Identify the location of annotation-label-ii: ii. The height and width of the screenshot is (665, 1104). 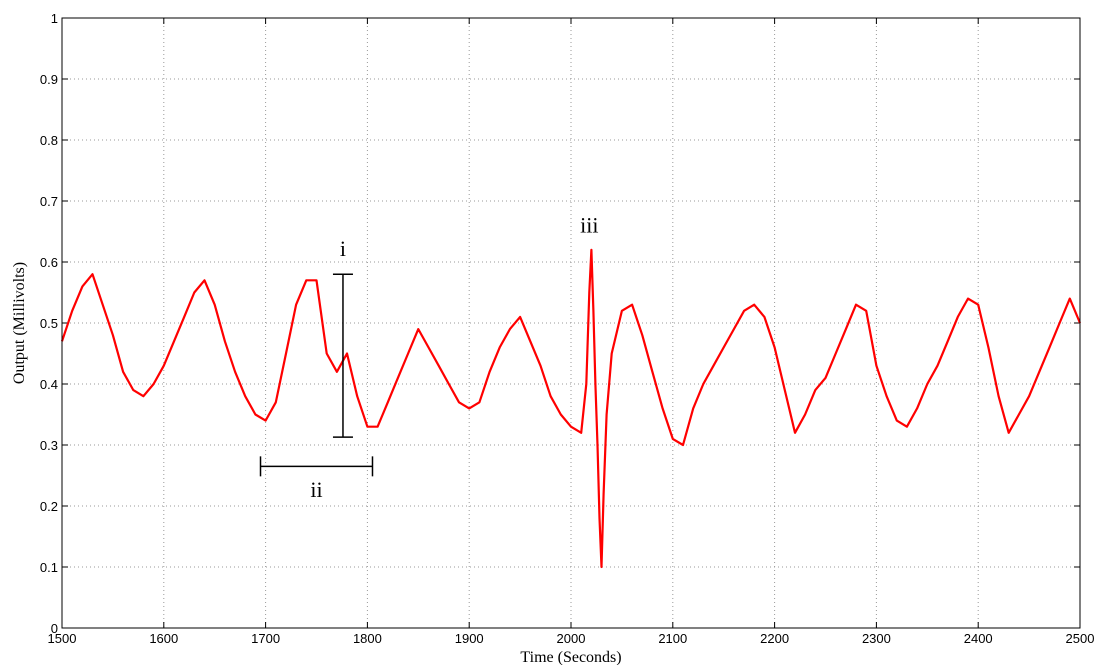
(316, 489).